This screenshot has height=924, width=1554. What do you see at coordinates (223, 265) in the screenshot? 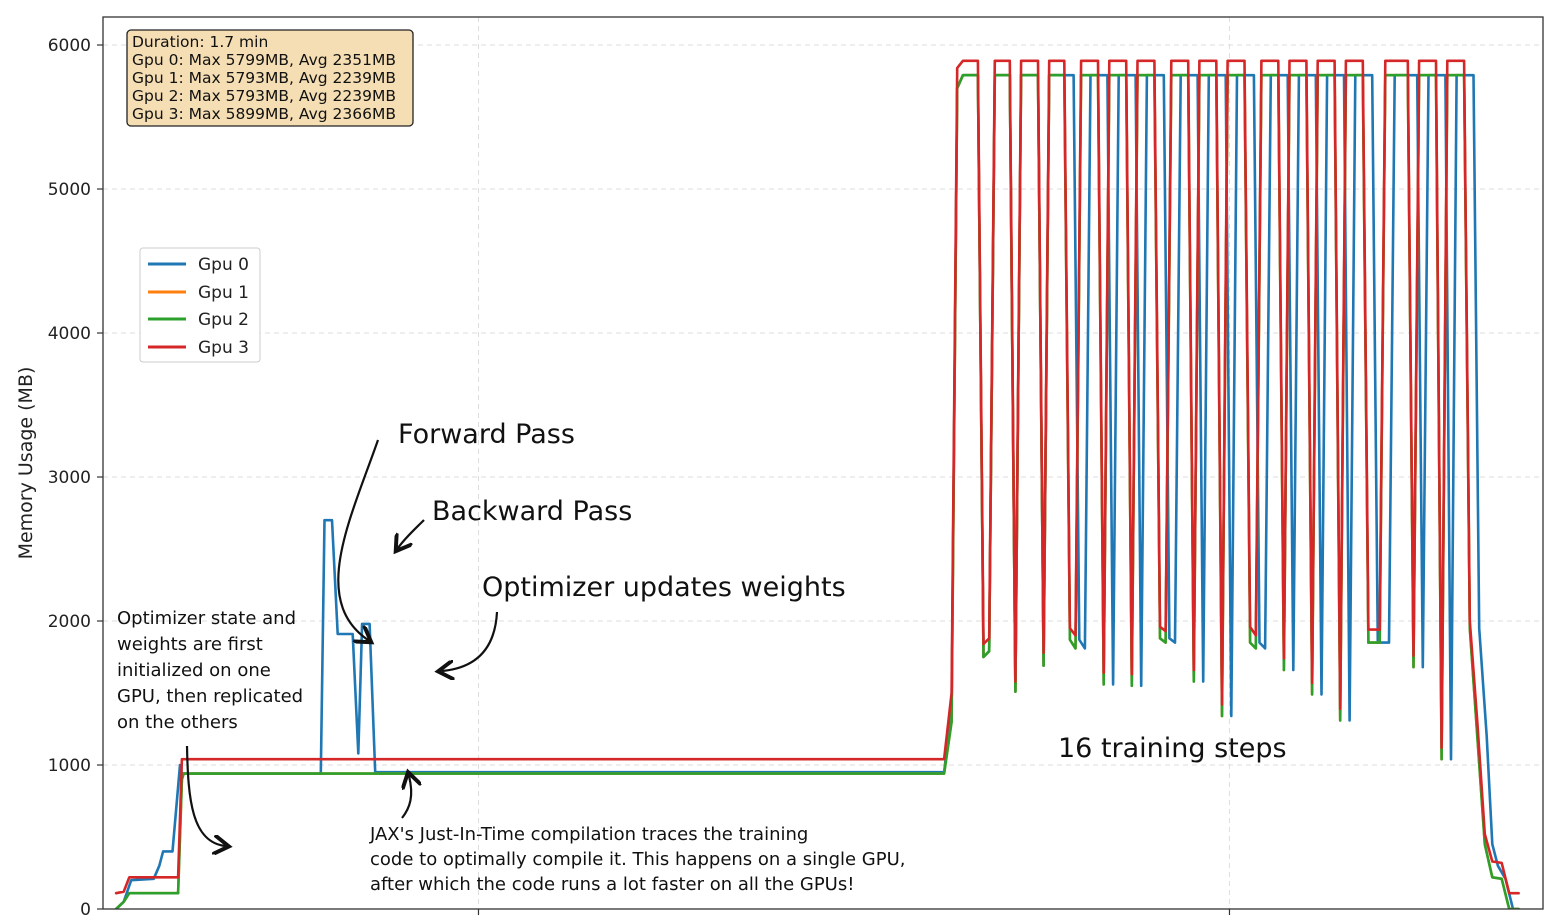
I see `legend-label-gpu0: Gpu 0` at bounding box center [223, 265].